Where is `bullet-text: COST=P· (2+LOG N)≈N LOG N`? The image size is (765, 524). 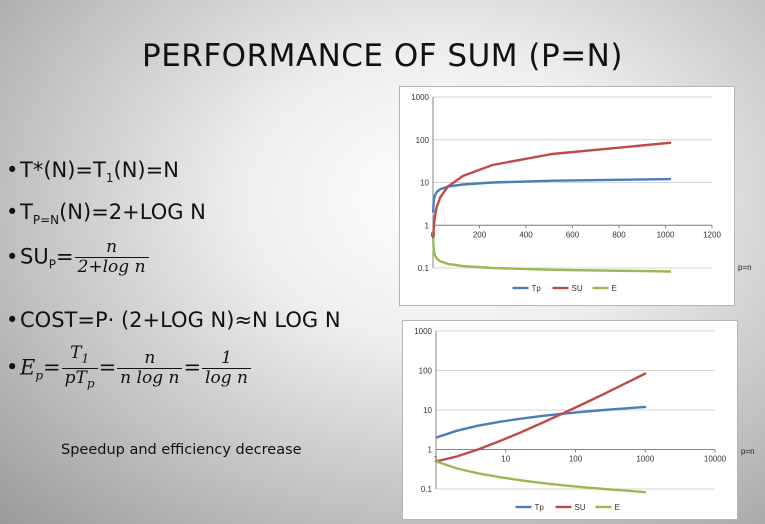
bullet-text: COST=P· (2+LOG N)≈N LOG N is located at coordinates (180, 320).